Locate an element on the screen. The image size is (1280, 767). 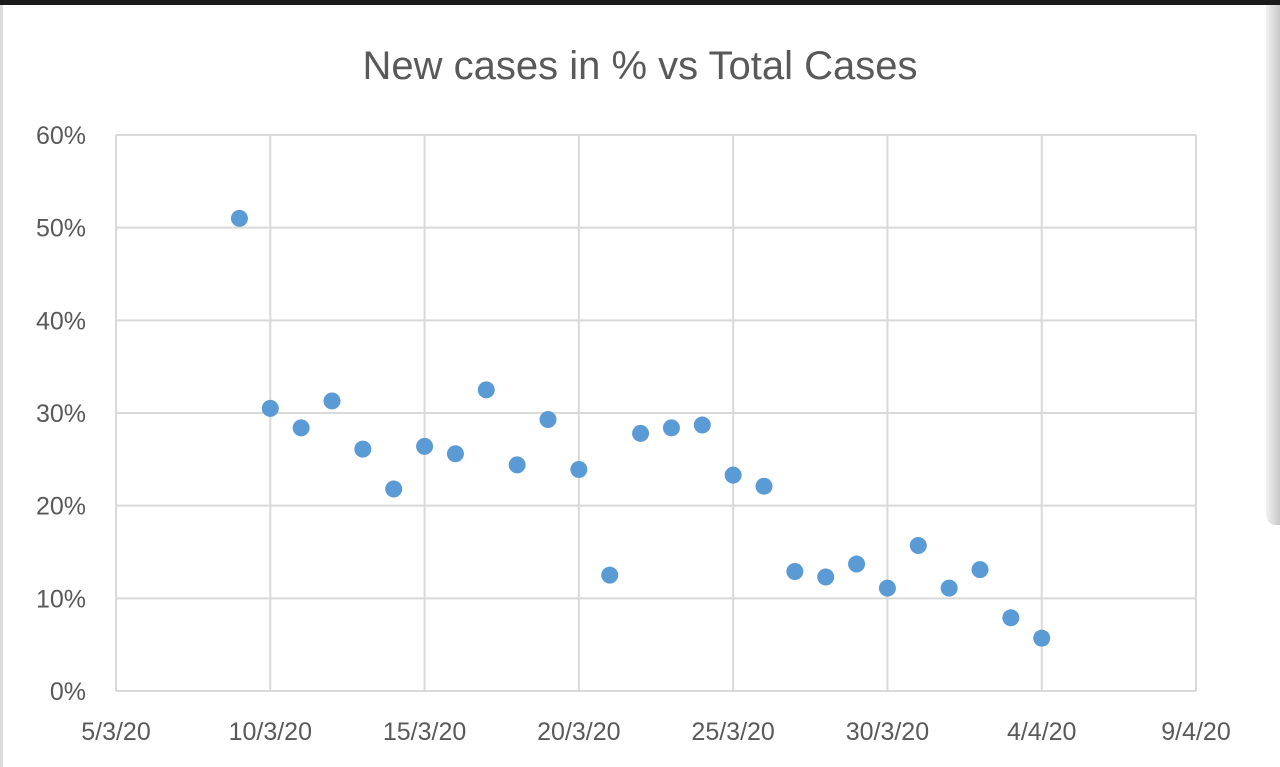
x-tick-label: 30/3/20 is located at coordinates (887, 732).